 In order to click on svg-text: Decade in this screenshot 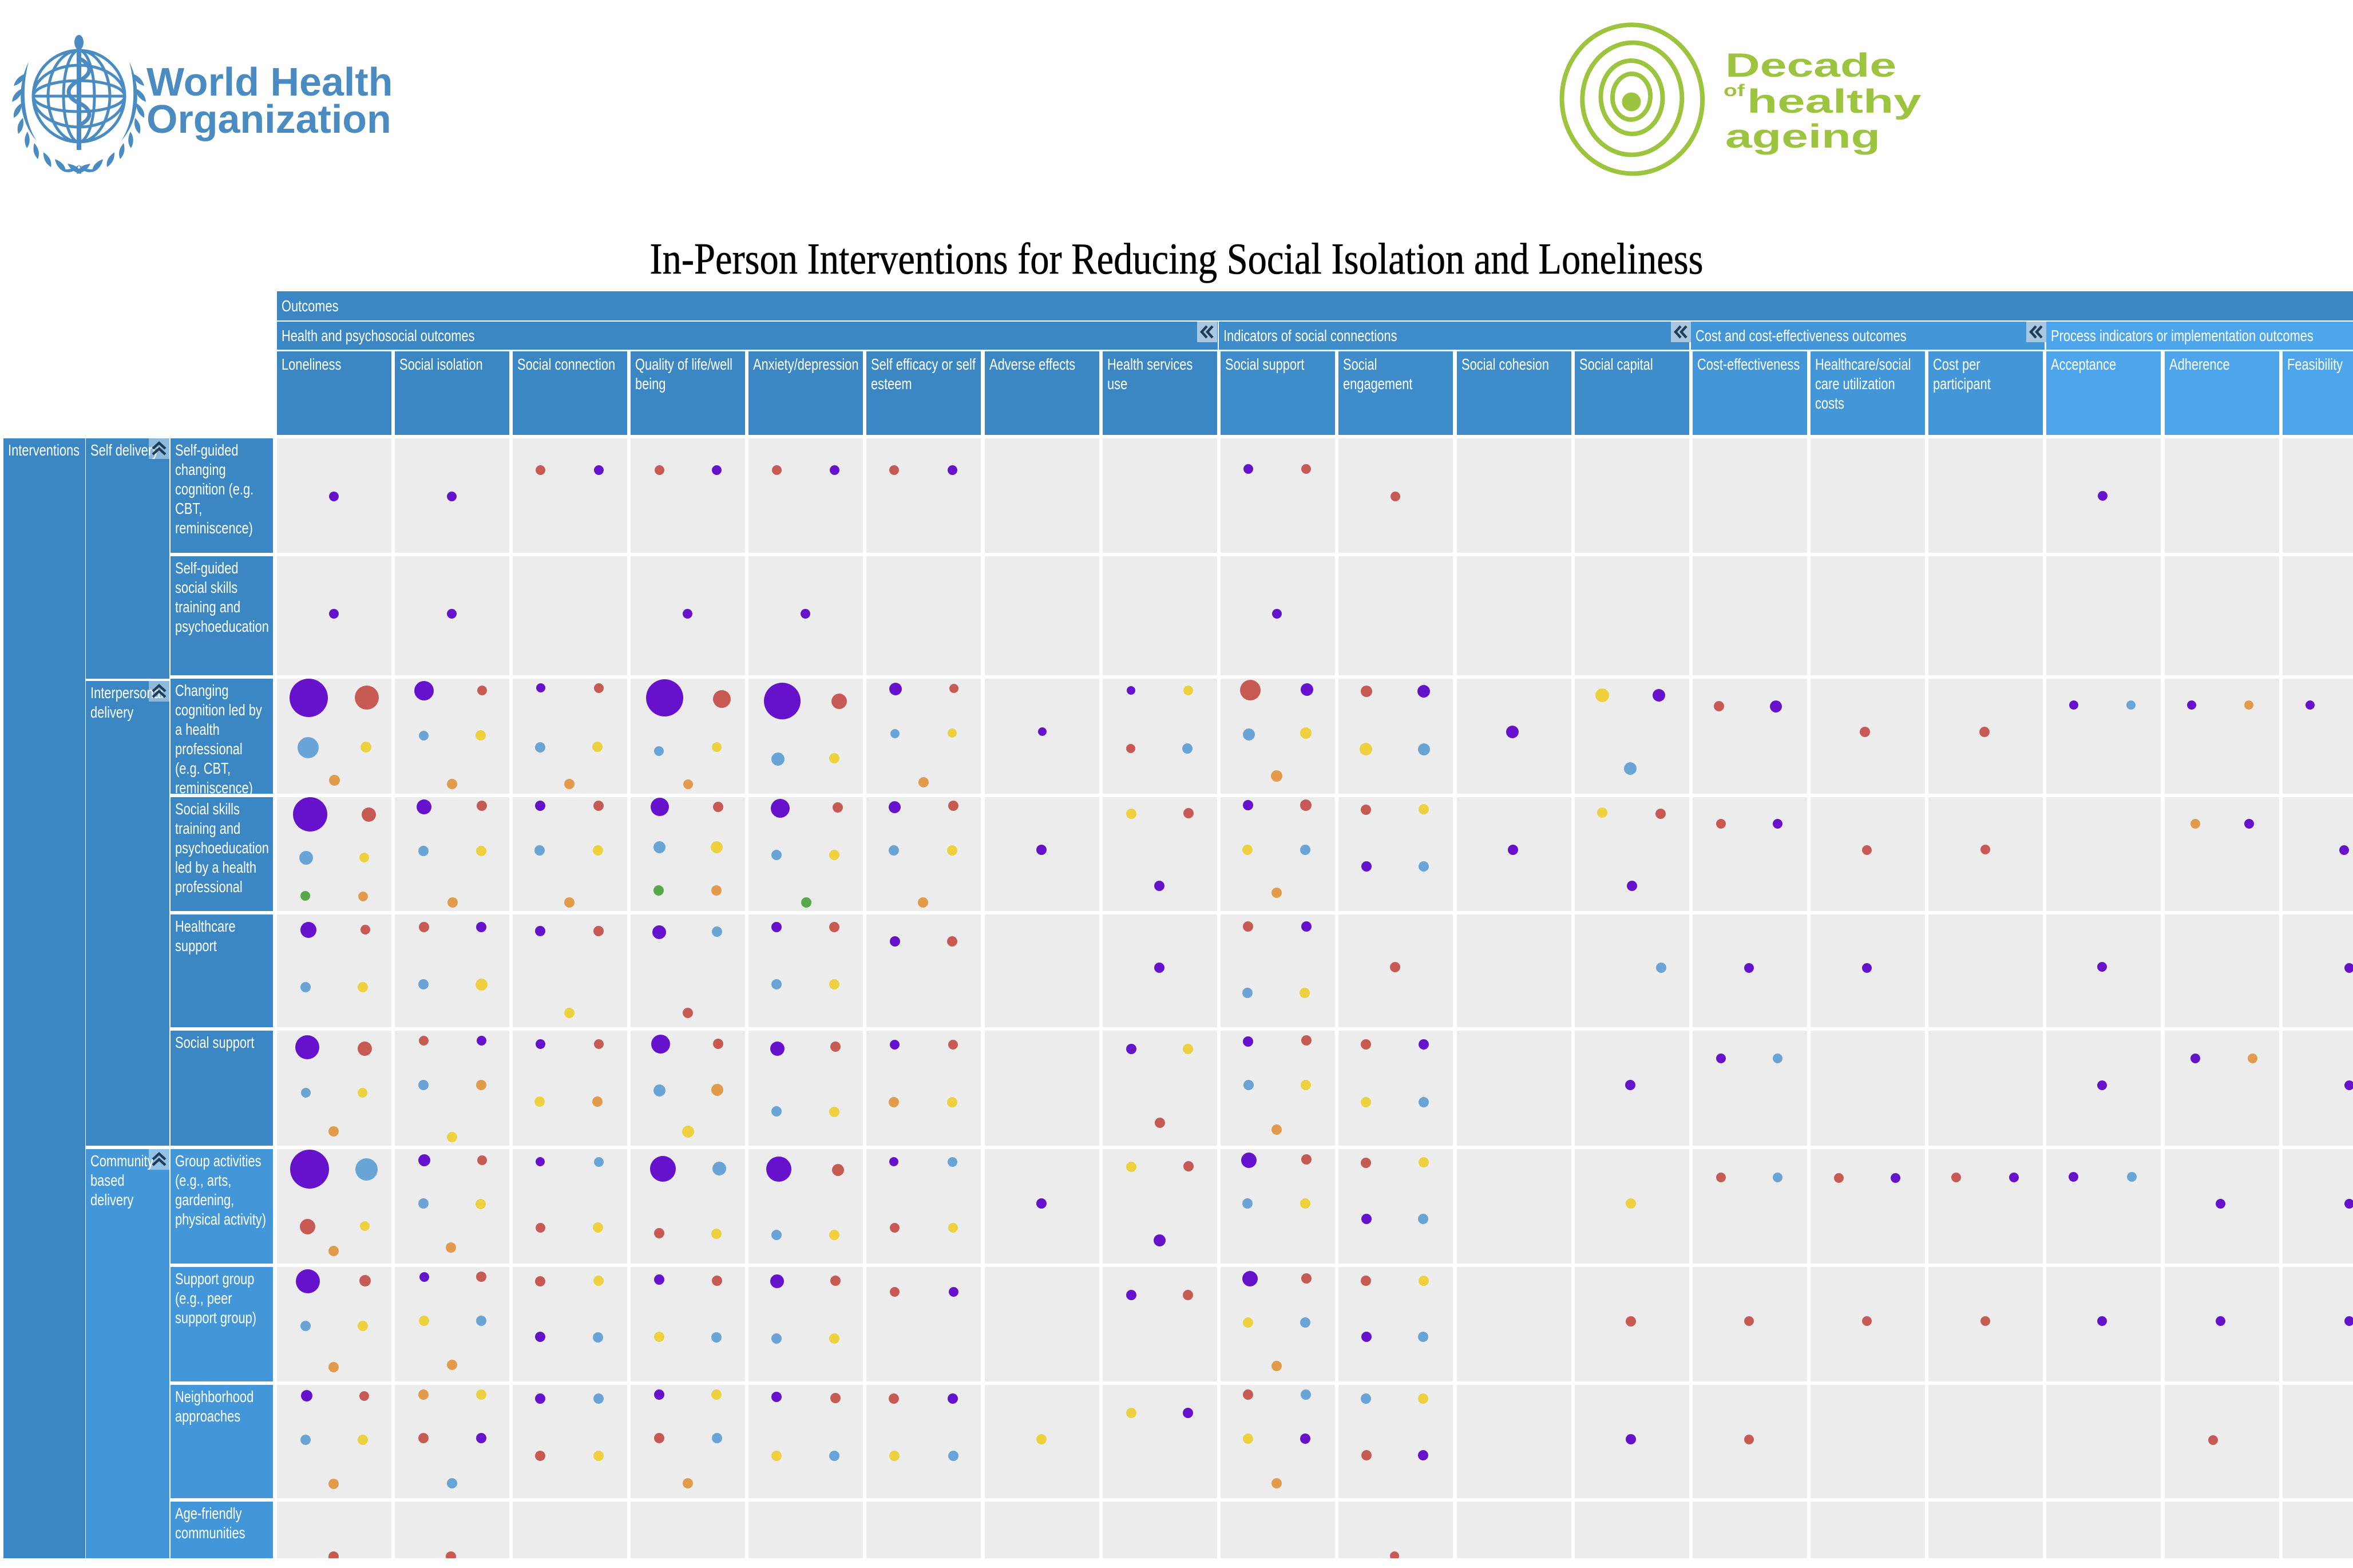, I will do `click(1810, 65)`.